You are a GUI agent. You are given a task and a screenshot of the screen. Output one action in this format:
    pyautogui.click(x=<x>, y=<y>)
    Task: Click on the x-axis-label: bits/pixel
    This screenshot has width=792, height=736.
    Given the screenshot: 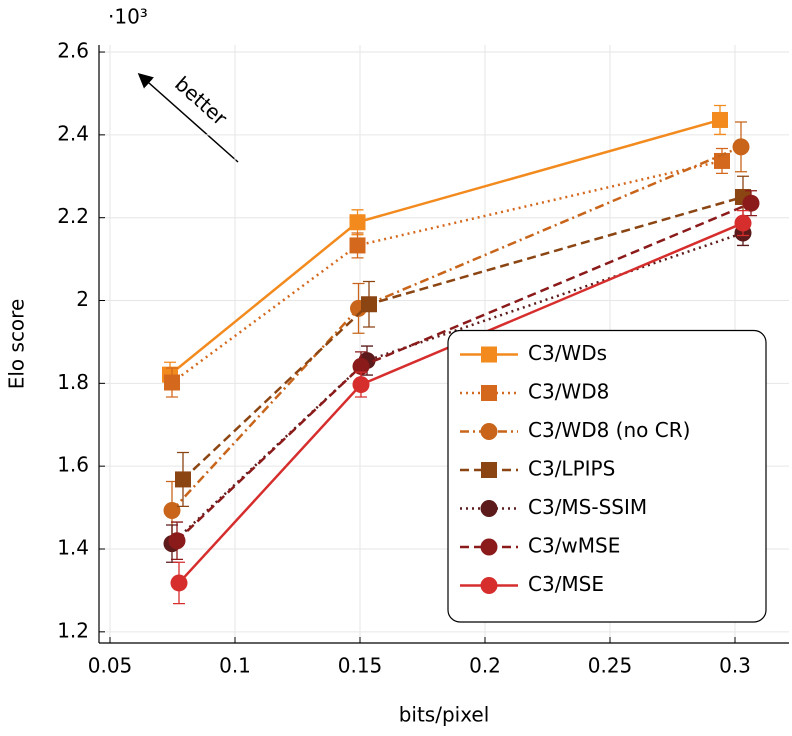 What is the action you would take?
    pyautogui.click(x=444, y=715)
    